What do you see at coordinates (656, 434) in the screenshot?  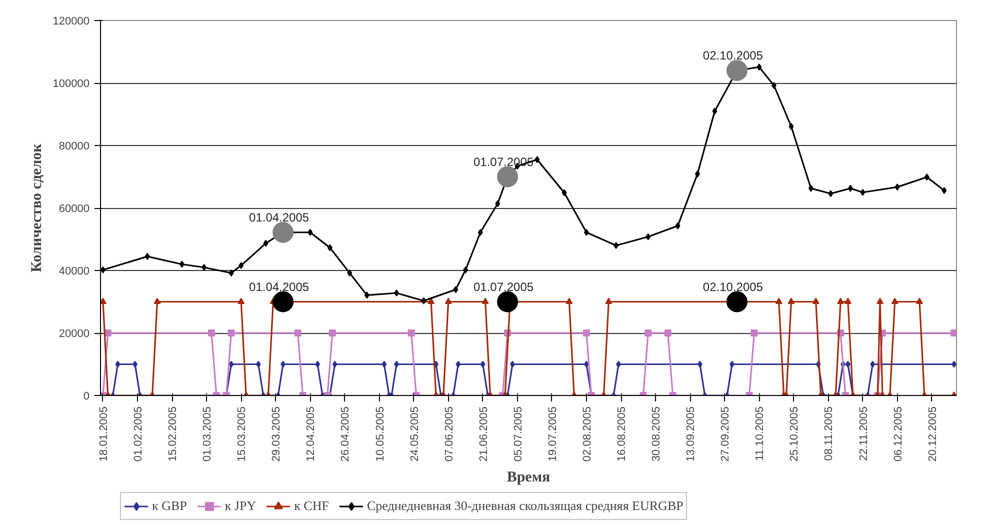 I see `x-tick-label: 30.08.2005` at bounding box center [656, 434].